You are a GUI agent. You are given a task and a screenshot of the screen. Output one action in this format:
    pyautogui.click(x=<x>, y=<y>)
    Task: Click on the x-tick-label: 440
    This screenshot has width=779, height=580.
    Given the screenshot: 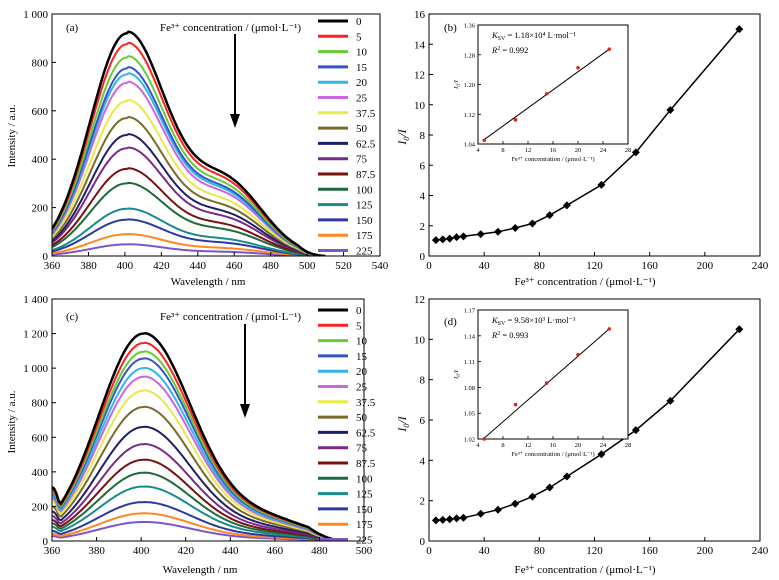 What is the action you would take?
    pyautogui.click(x=198, y=266)
    